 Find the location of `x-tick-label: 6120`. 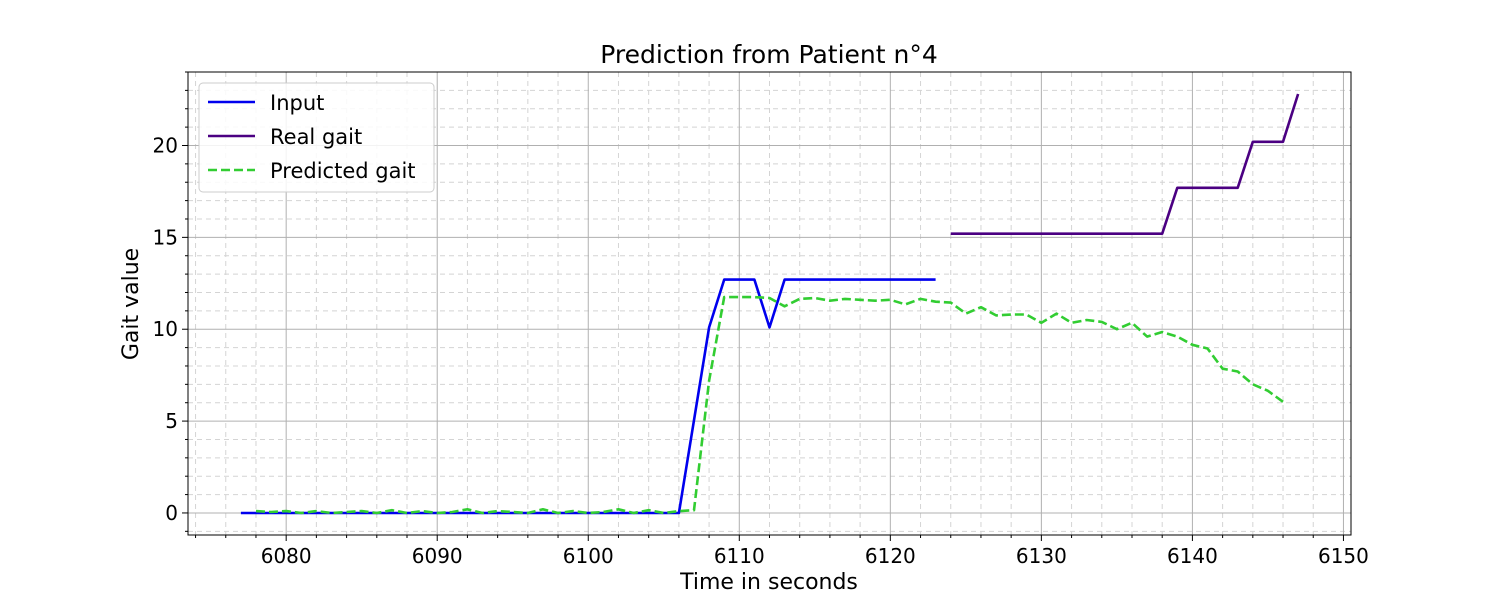

x-tick-label: 6120 is located at coordinates (890, 556).